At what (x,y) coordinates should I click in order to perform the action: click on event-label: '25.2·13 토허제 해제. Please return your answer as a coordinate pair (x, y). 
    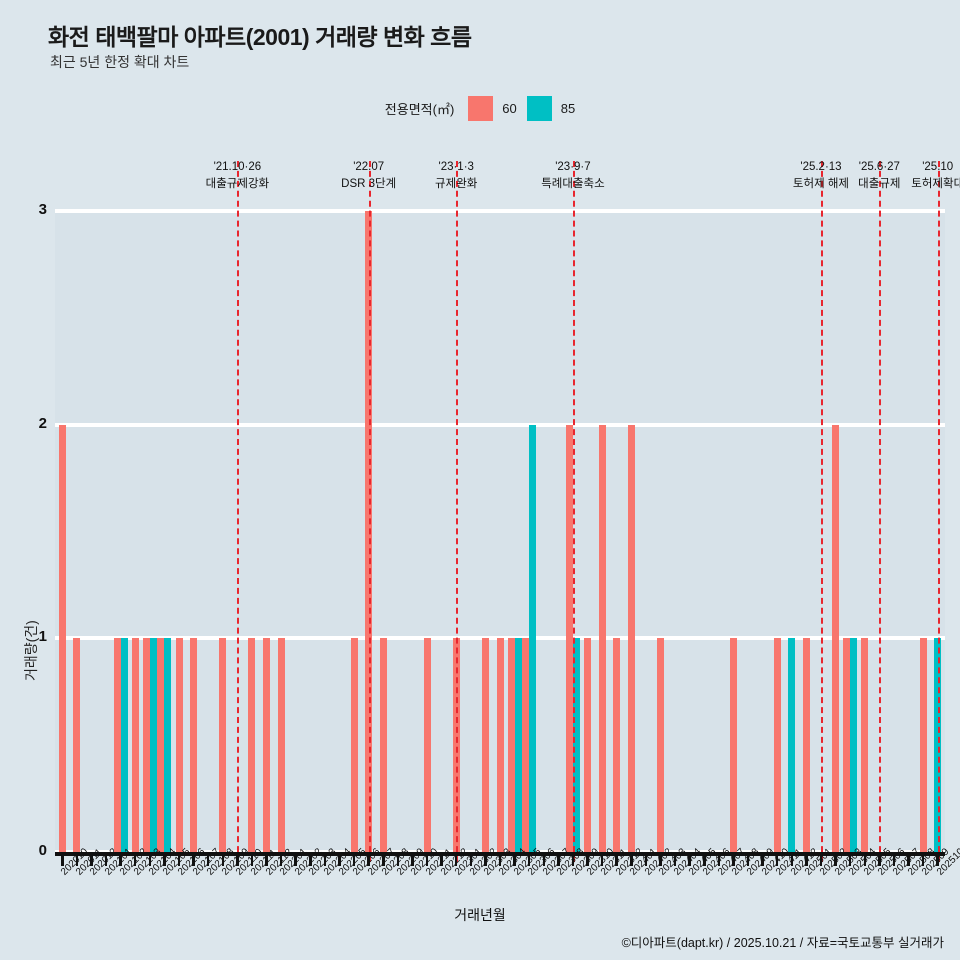
    Looking at the image, I should click on (821, 175).